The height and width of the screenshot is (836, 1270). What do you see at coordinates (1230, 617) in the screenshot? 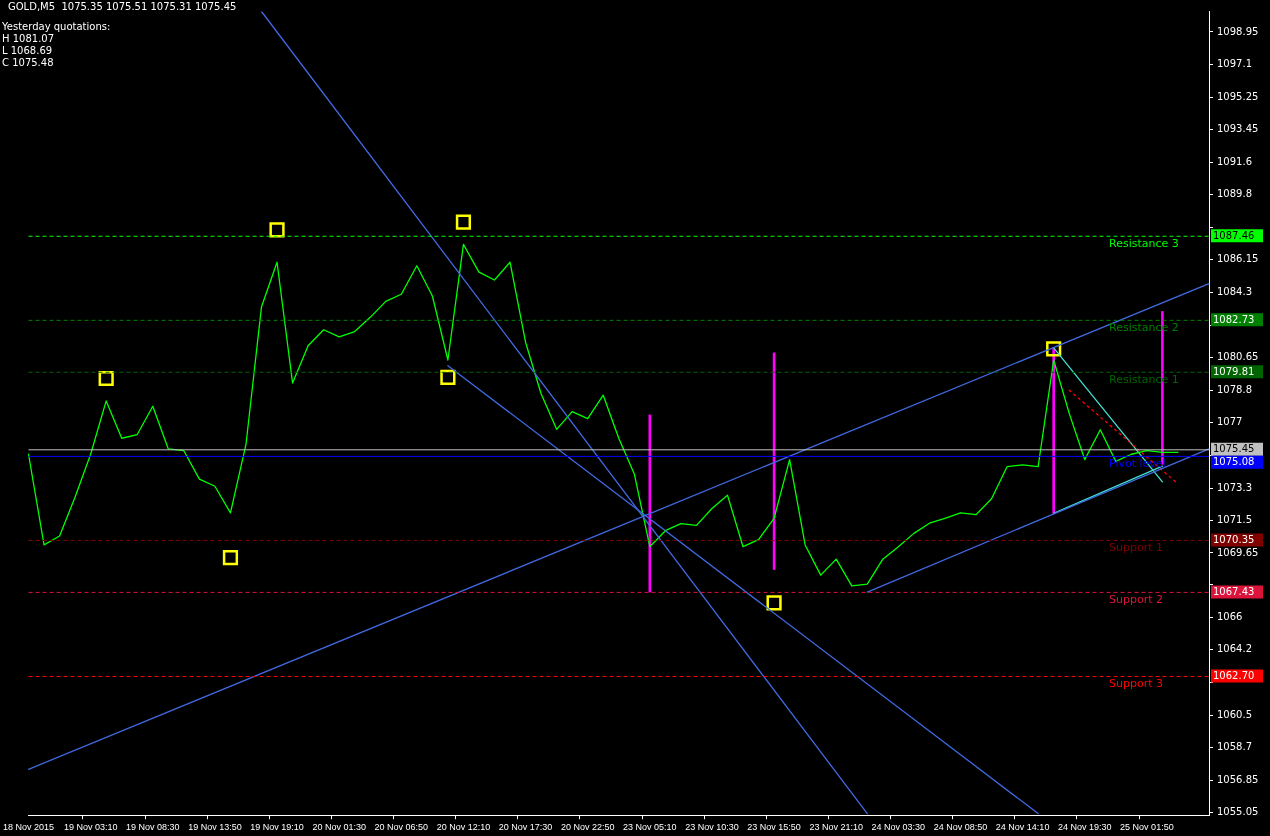
I see `y-tick-label: 1066` at bounding box center [1230, 617].